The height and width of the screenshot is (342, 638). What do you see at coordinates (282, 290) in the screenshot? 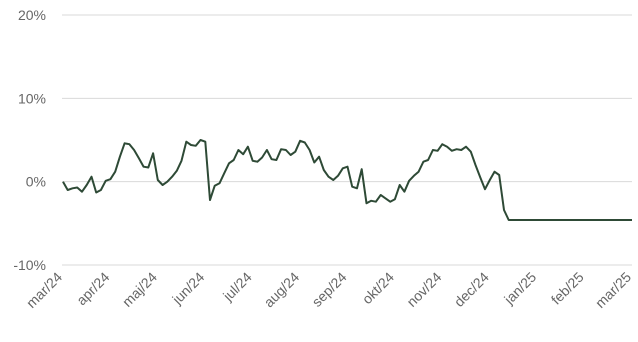
I see `x-tick-label: aug/24` at bounding box center [282, 290].